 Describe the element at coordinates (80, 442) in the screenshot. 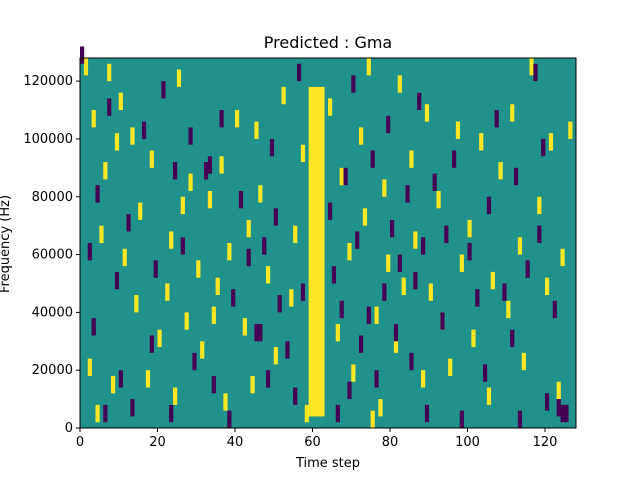

I see `x-tick-label: 0` at that location.